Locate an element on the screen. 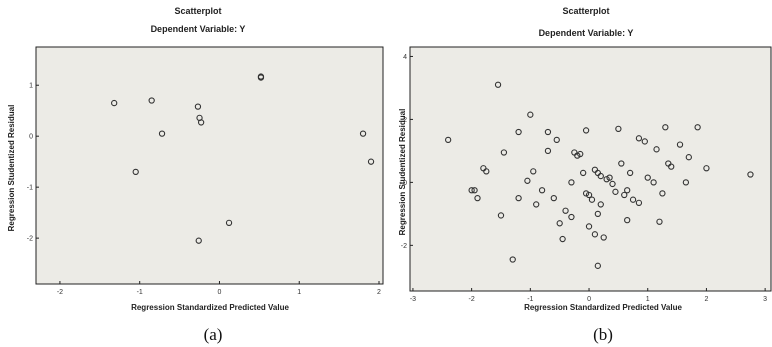 The height and width of the screenshot is (347, 772). x-ticks: -2 -1 0 1 2 is located at coordinates (219, 288).